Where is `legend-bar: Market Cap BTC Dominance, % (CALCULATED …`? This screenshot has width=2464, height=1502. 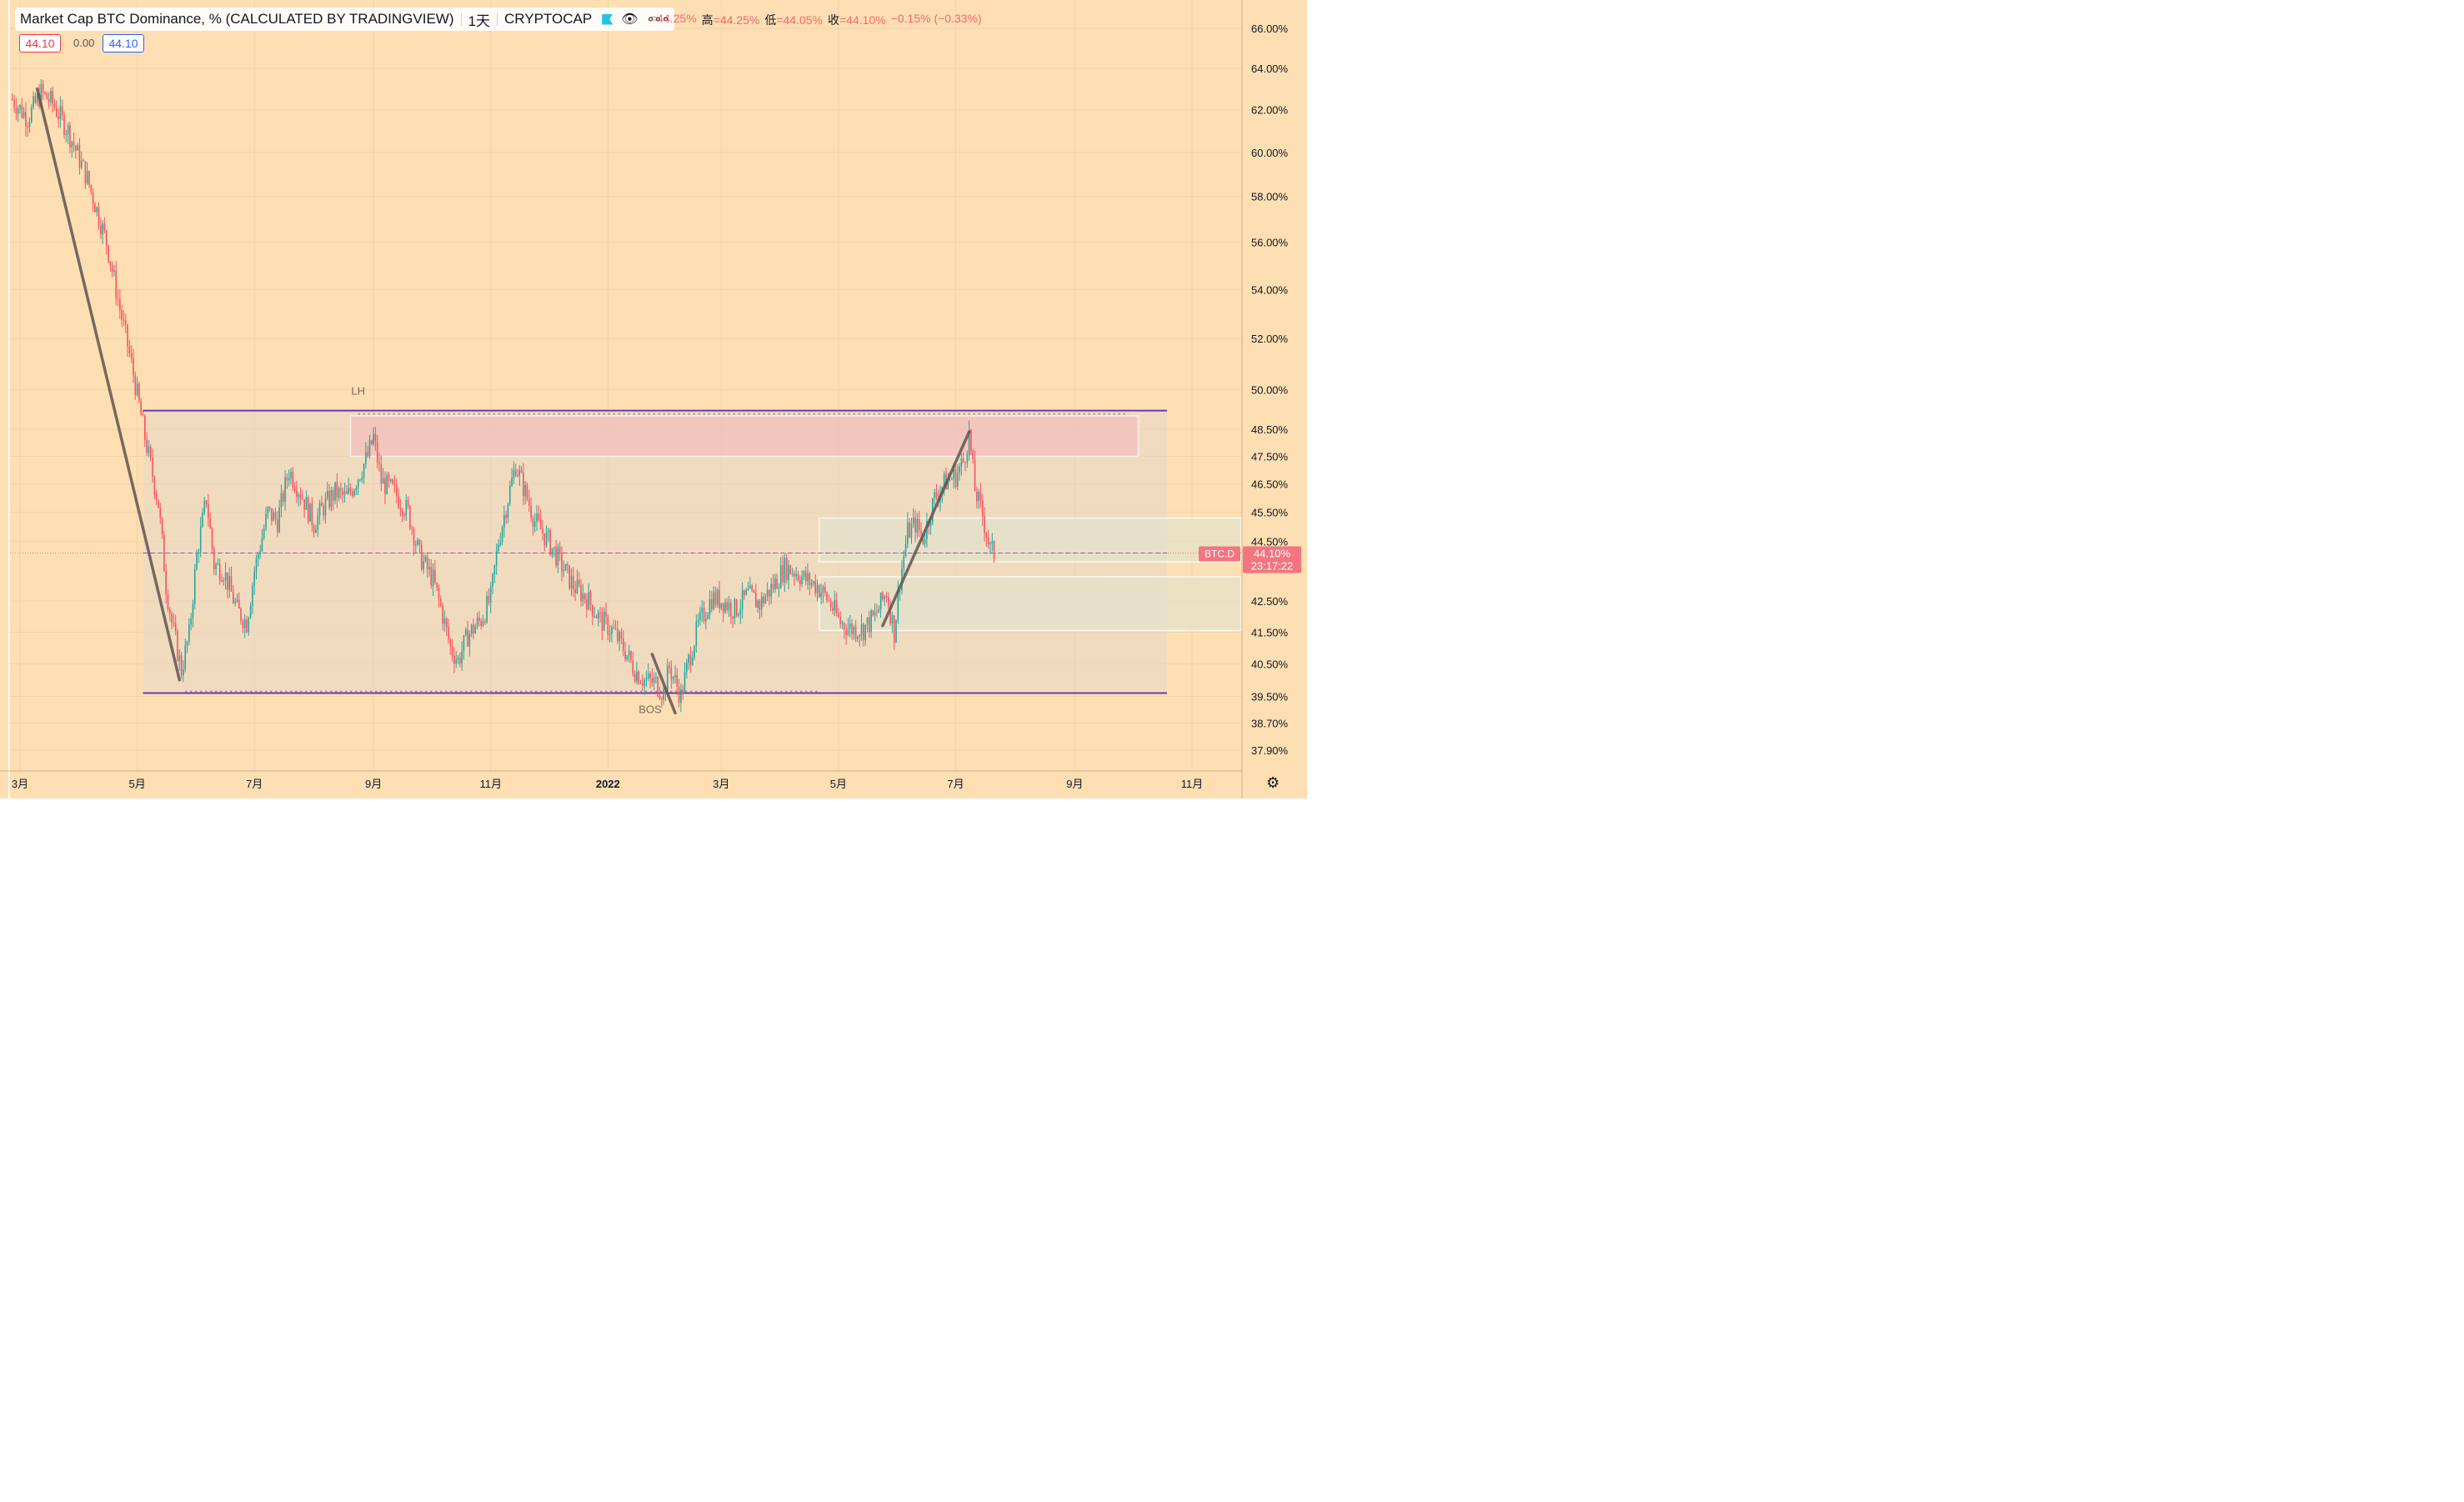 legend-bar: Market Cap BTC Dominance, % (CALCULATED … is located at coordinates (344, 19).